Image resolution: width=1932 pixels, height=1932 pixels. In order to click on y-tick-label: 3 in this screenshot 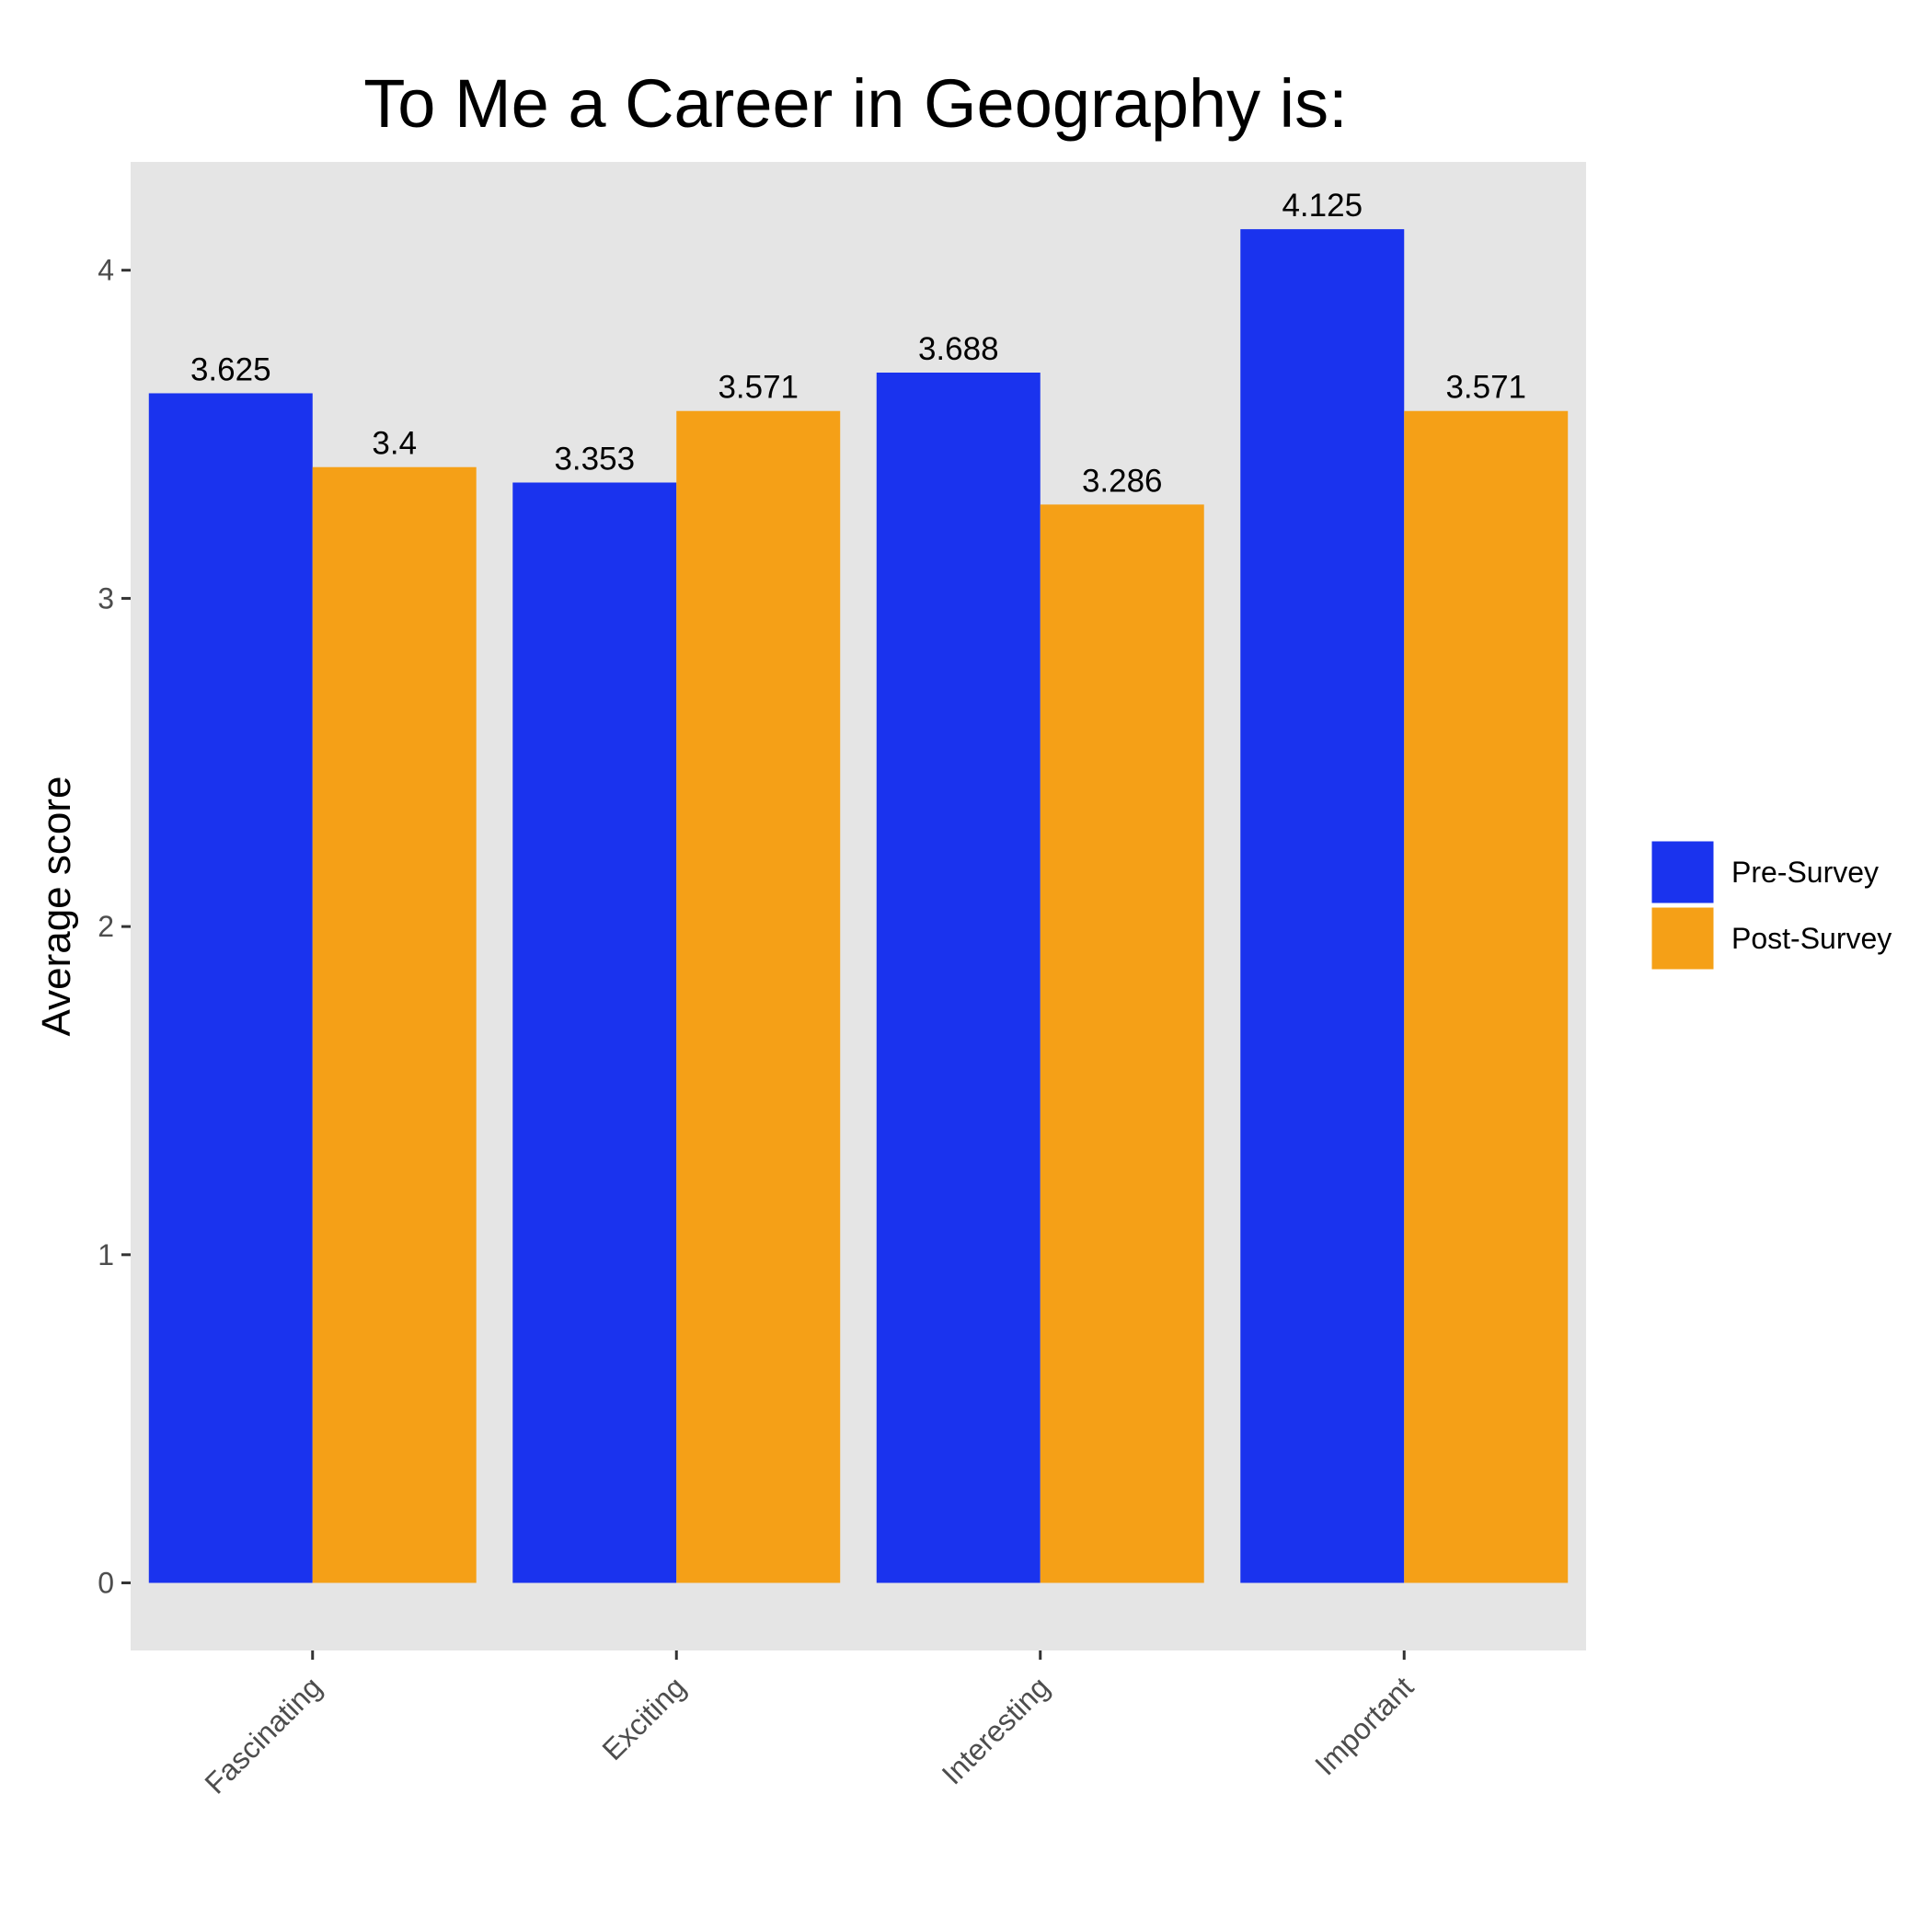, I will do `click(106, 598)`.